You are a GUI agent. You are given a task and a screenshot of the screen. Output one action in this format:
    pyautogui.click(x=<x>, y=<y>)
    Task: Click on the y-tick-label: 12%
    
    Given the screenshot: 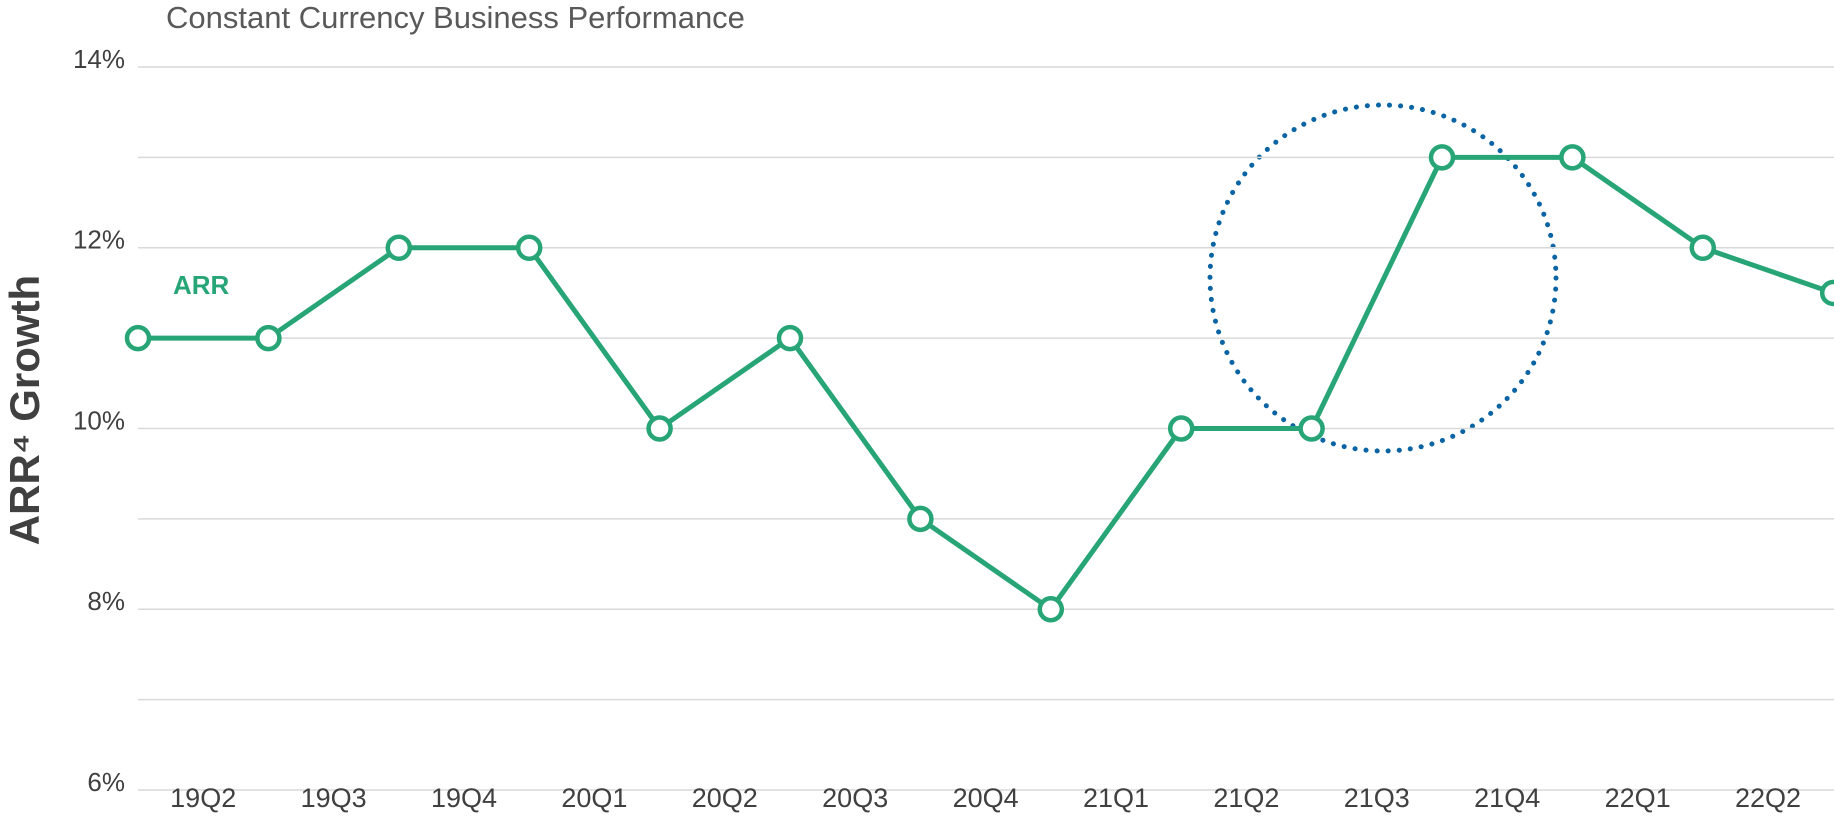 What is the action you would take?
    pyautogui.click(x=99, y=240)
    